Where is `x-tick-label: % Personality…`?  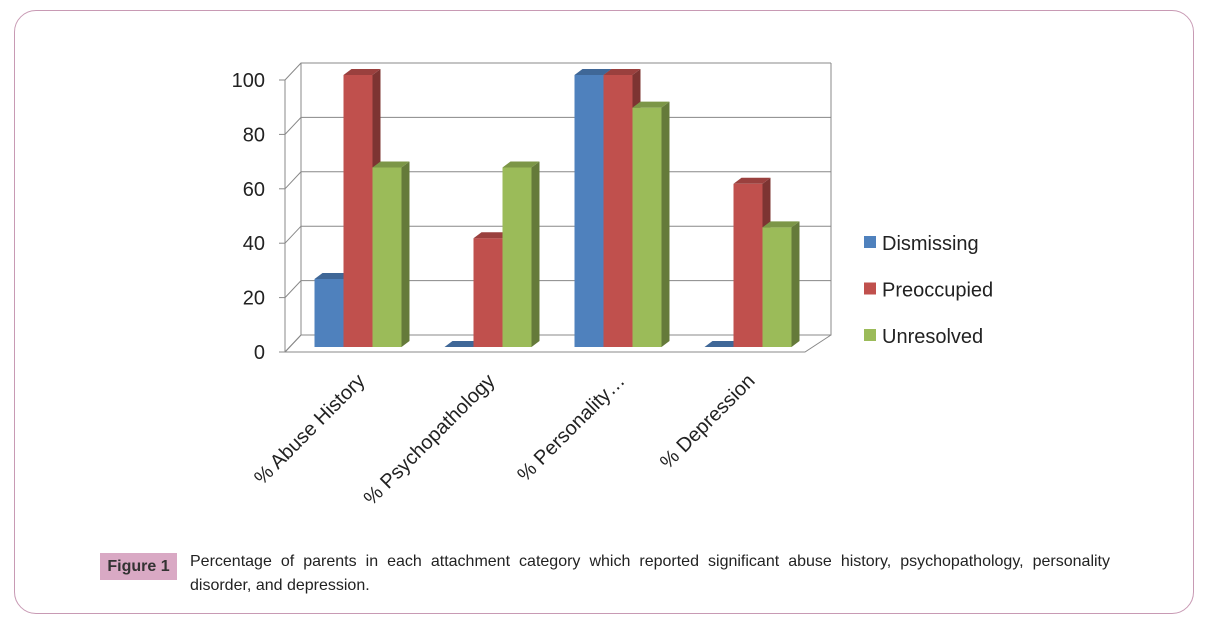 x-tick-label: % Personality… is located at coordinates (571, 428).